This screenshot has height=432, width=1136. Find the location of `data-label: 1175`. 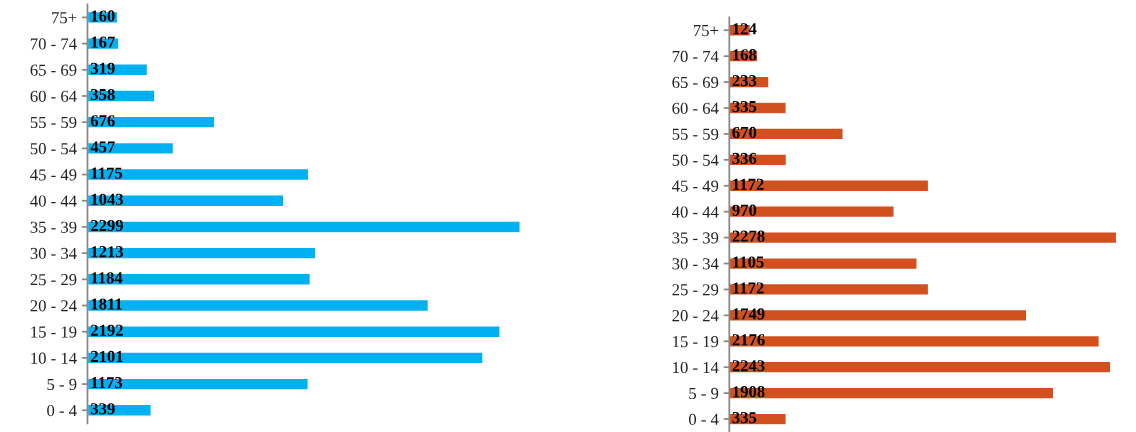

data-label: 1175 is located at coordinates (107, 173).